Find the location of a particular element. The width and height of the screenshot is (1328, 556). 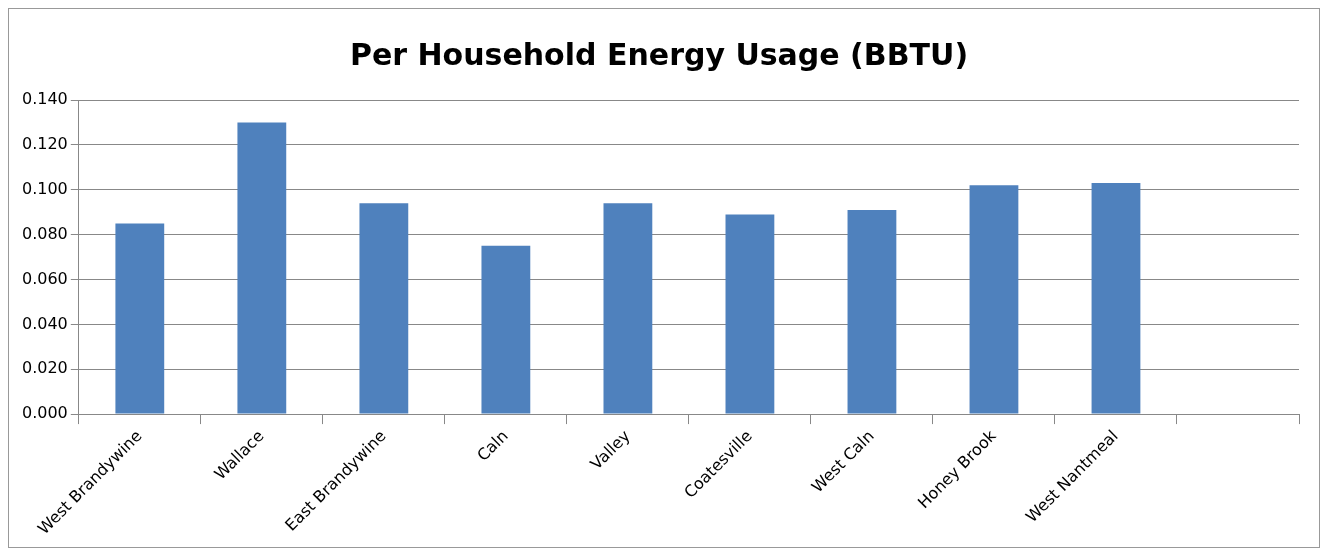

y-tick-label: 0.040 is located at coordinates (44, 323).